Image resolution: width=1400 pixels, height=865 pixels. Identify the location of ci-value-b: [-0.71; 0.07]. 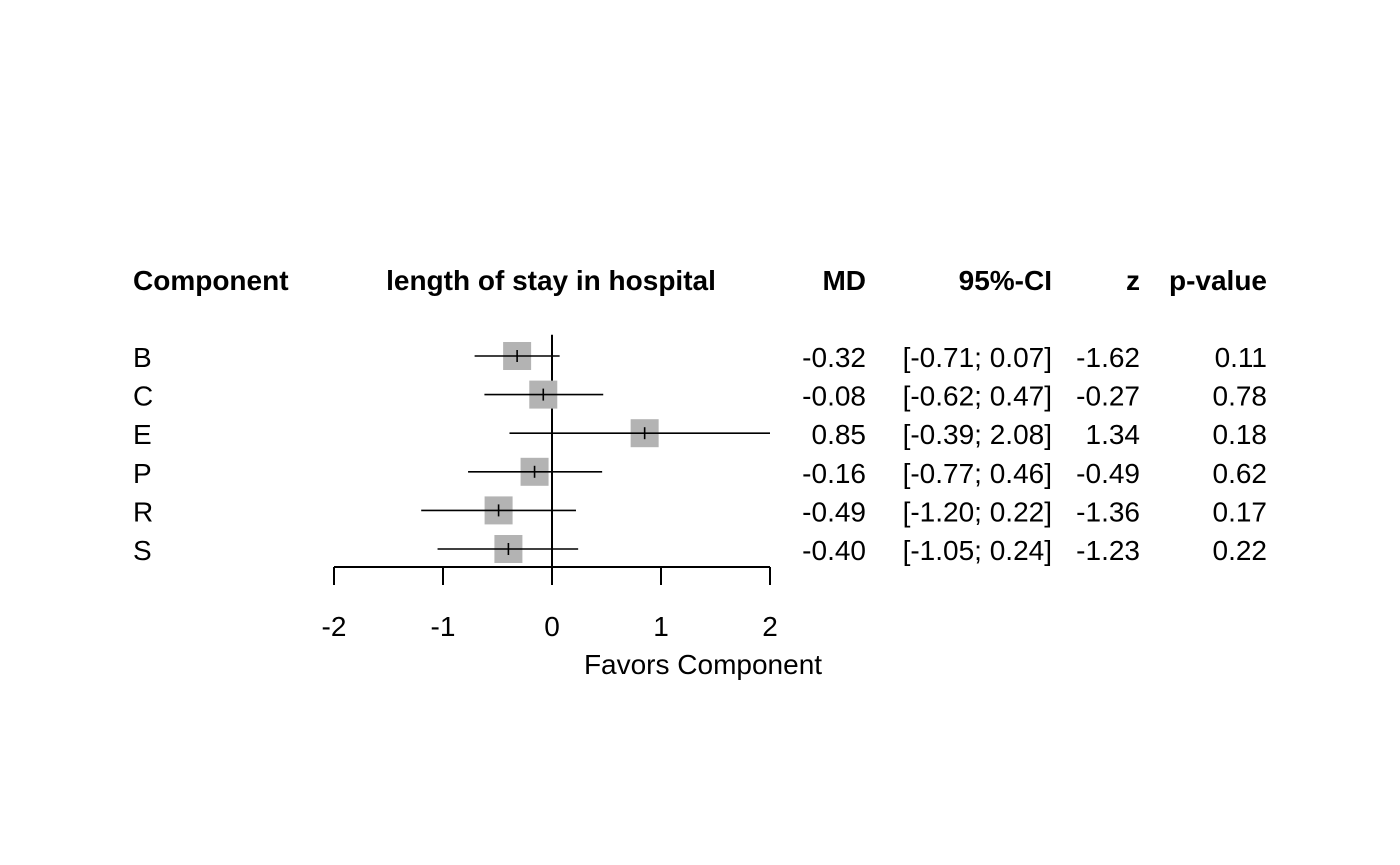
(977, 357).